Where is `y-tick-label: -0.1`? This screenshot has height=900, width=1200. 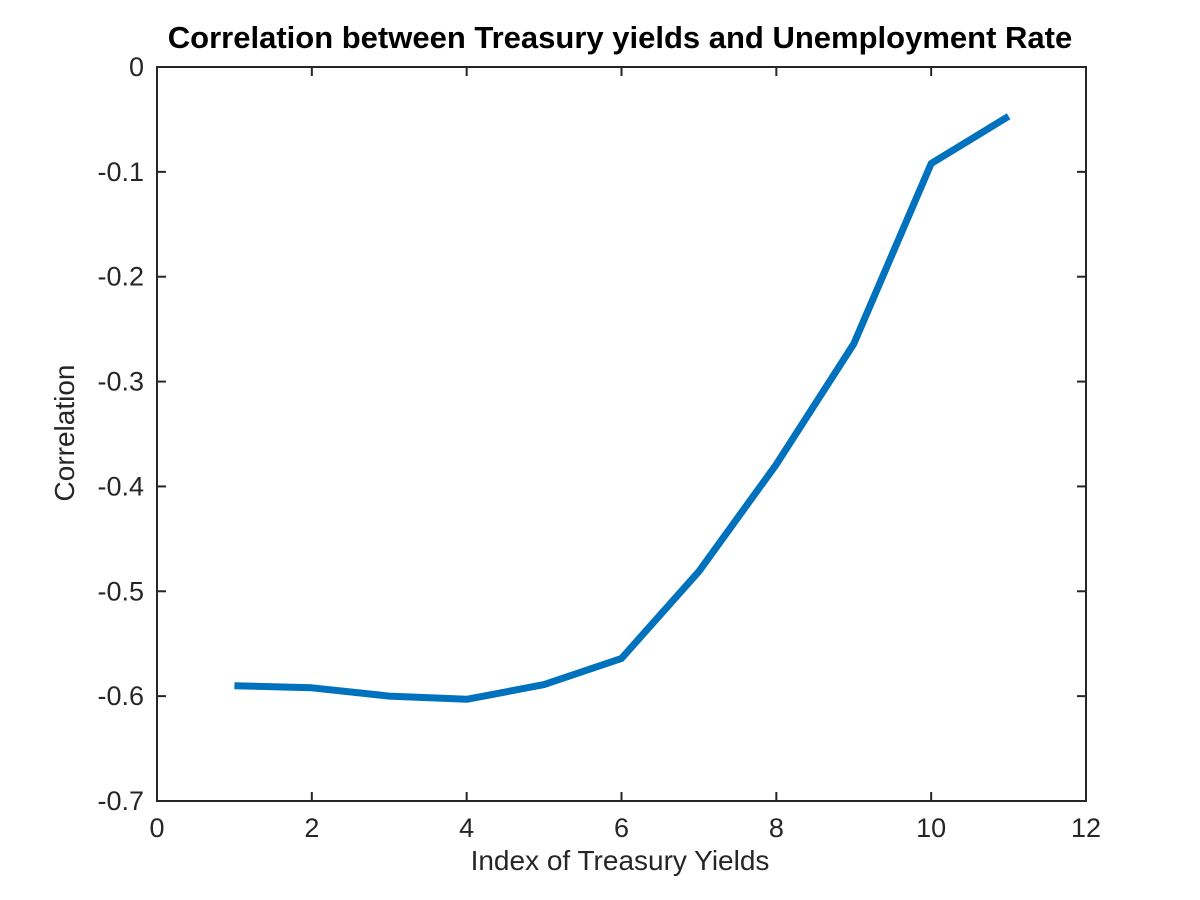
y-tick-label: -0.1 is located at coordinates (120, 172).